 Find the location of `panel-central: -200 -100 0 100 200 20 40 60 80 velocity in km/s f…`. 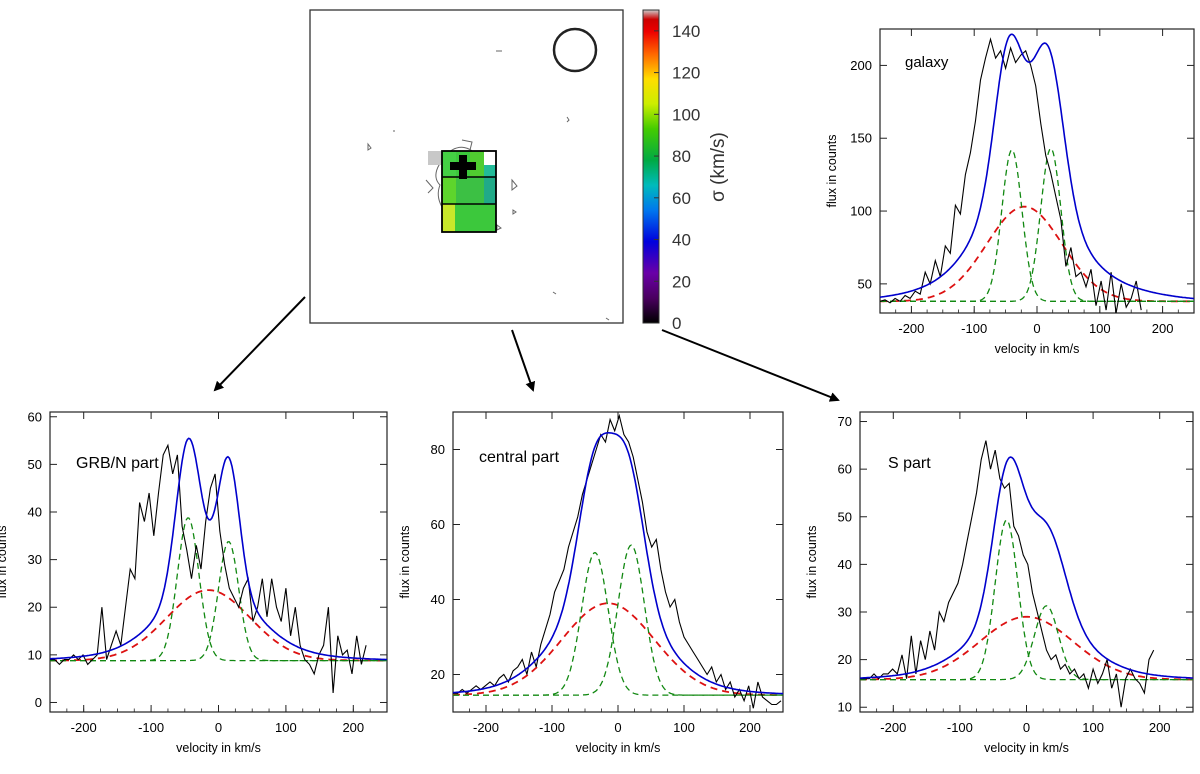

panel-central: -200 -100 0 100 200 20 40 60 80 velocity in km/s f… is located at coordinates (591, 583).